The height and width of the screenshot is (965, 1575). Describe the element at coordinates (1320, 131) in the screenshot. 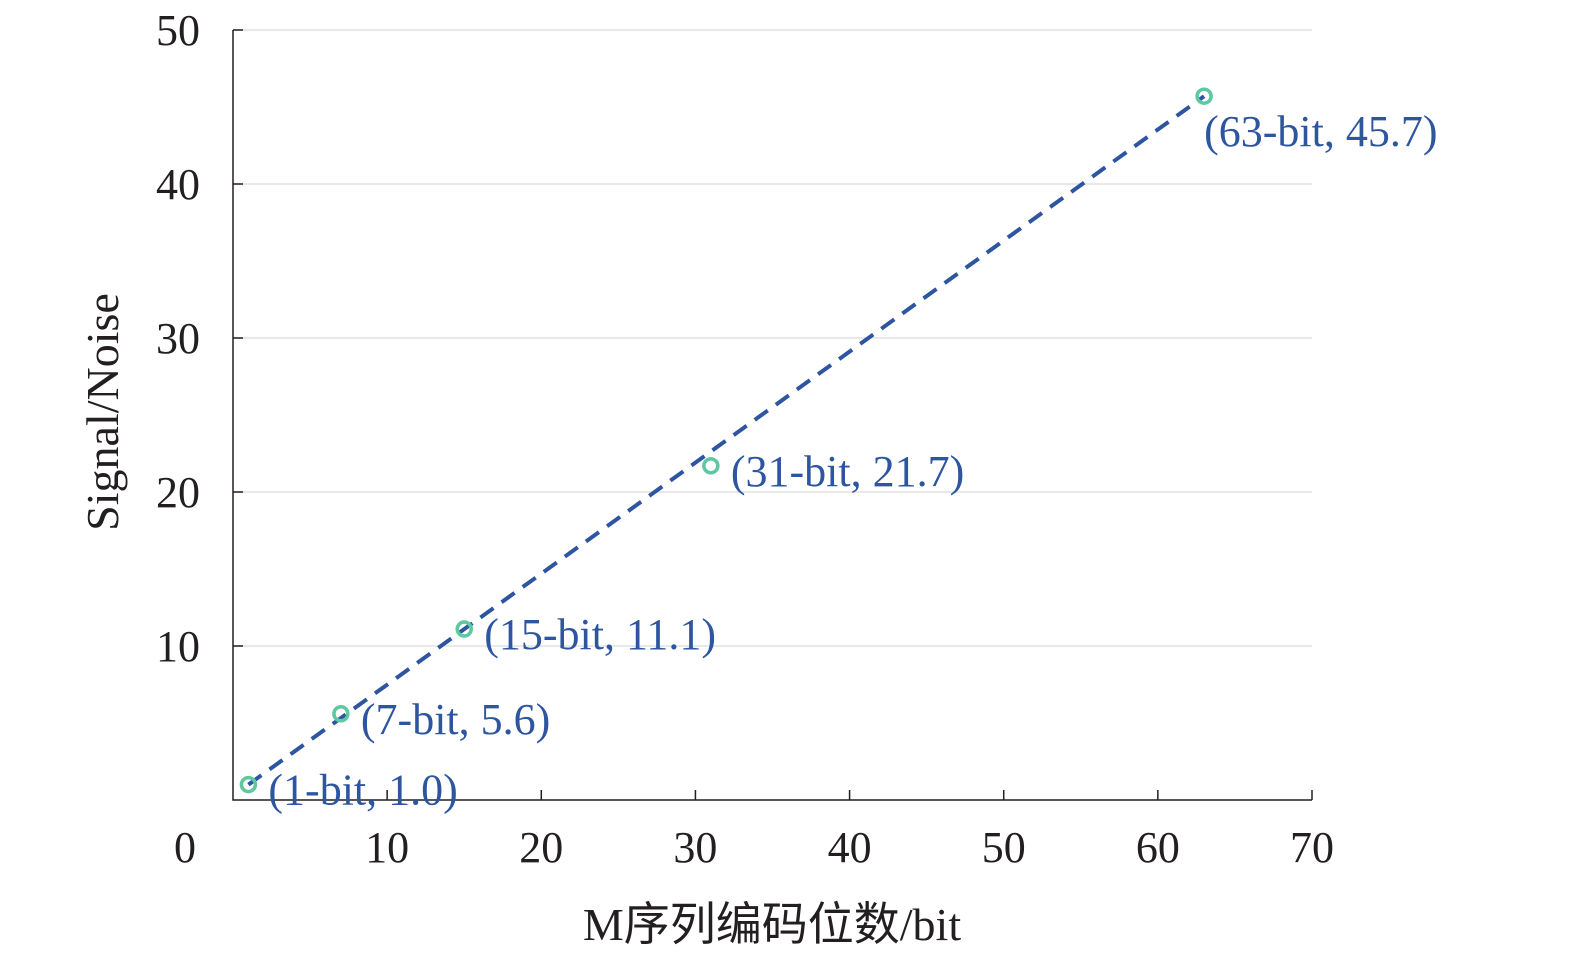

I see `point-label-4: (63-bit, 45.7)` at that location.